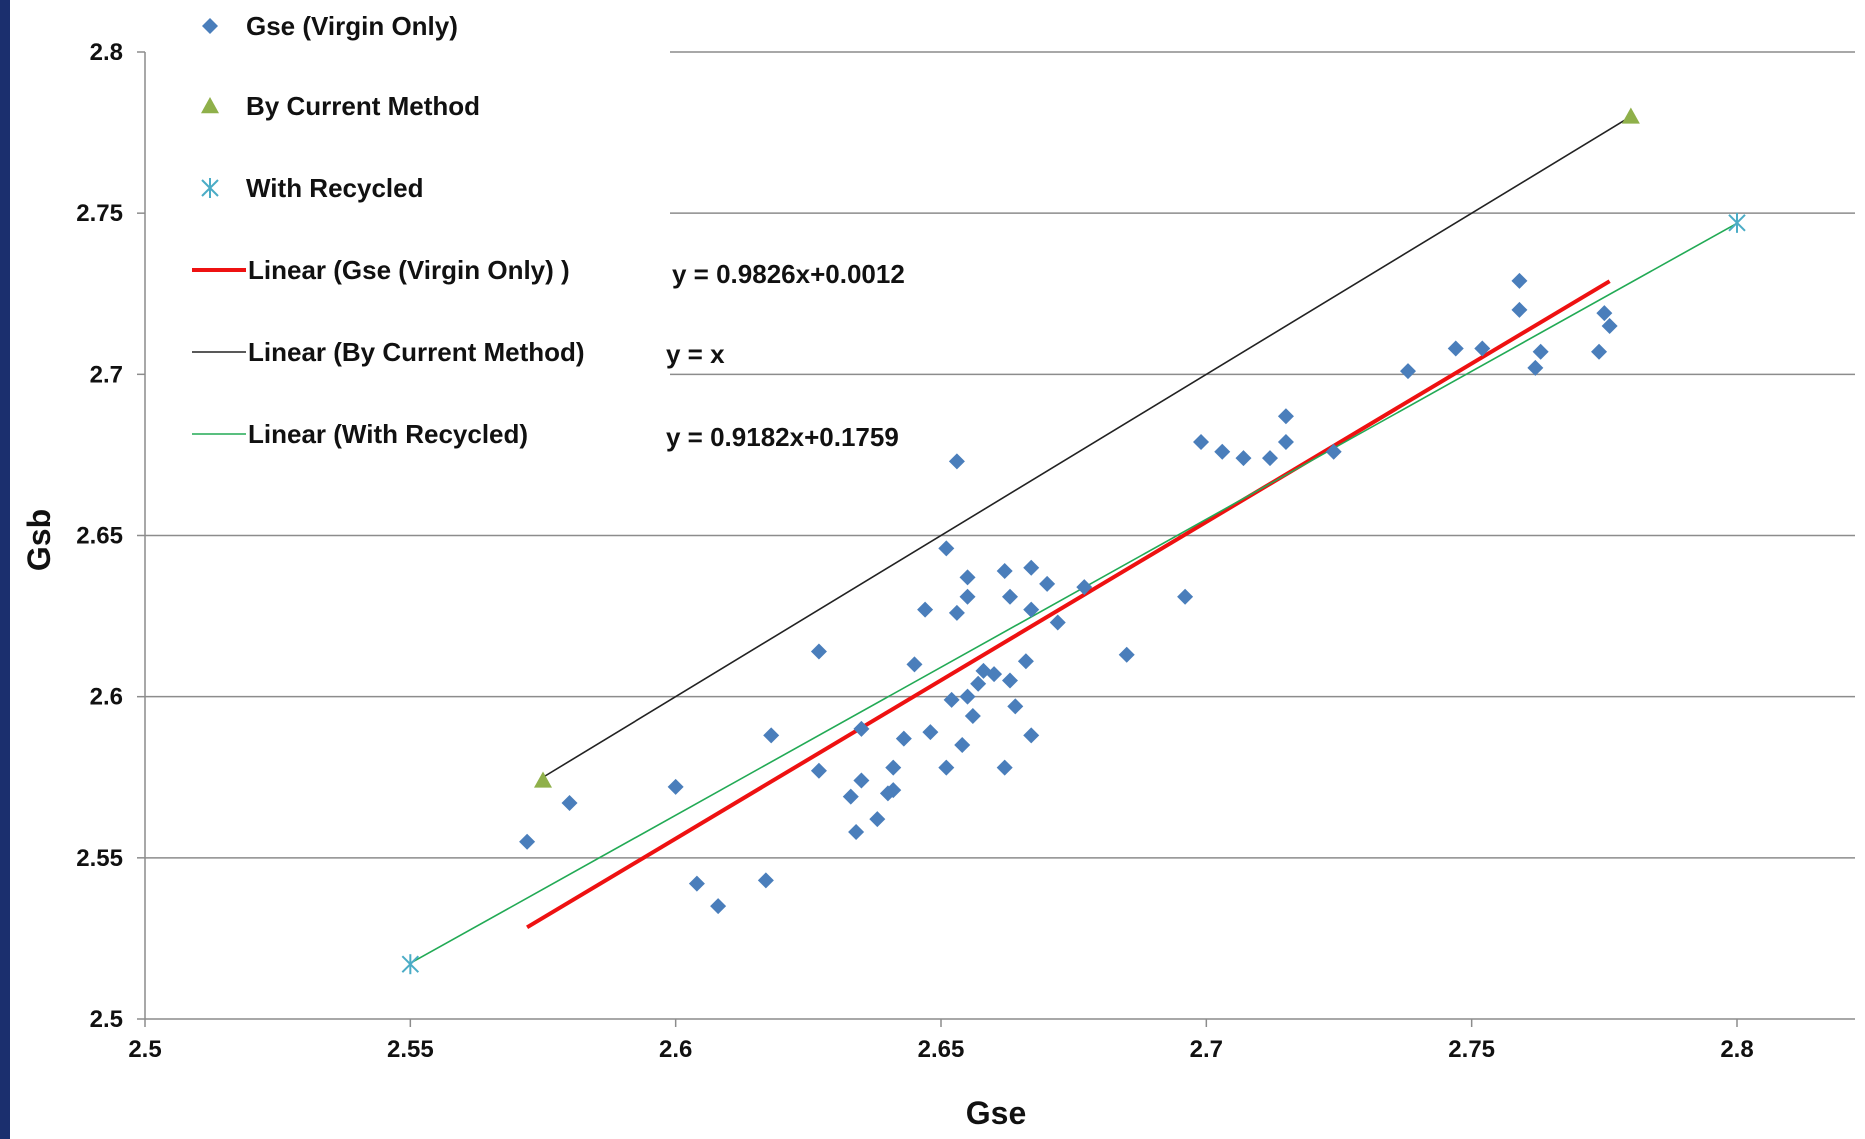 The height and width of the screenshot is (1139, 1865). Describe the element at coordinates (996, 1113) in the screenshot. I see `x-axis-title: Gse` at that location.